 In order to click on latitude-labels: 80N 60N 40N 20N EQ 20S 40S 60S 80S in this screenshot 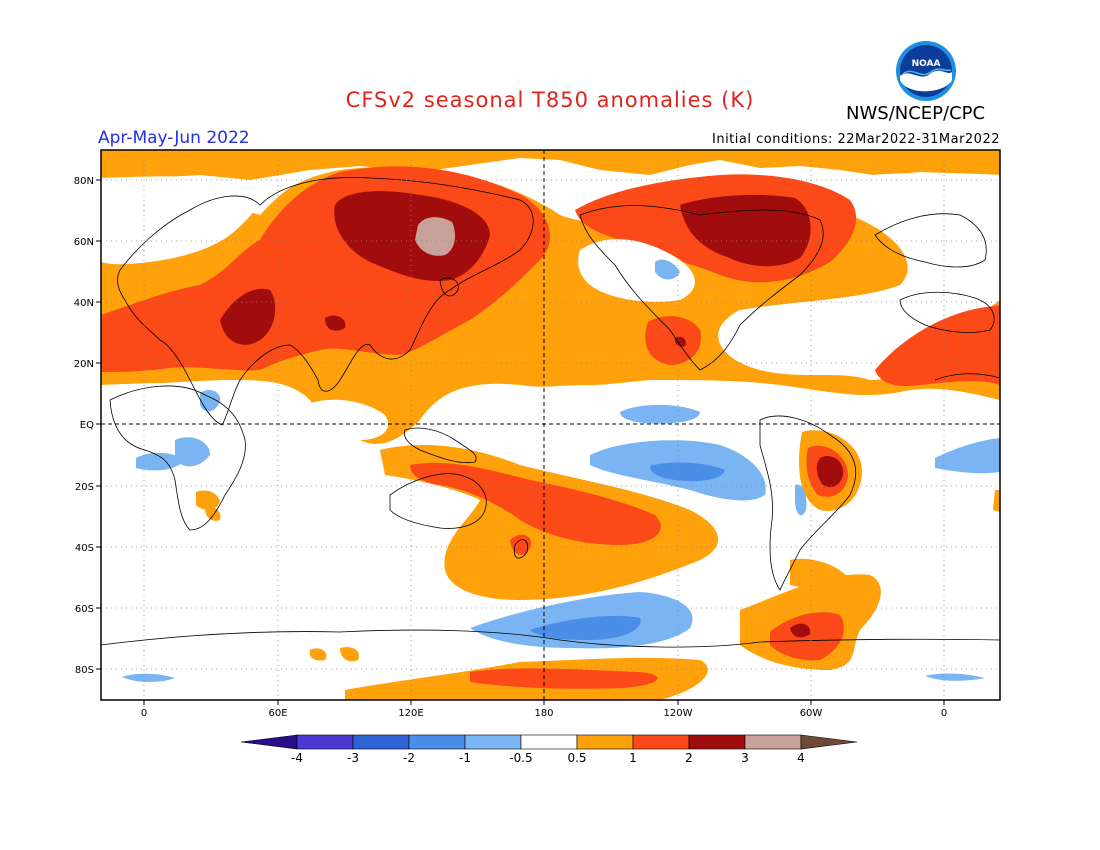, I will do `click(84, 426)`.